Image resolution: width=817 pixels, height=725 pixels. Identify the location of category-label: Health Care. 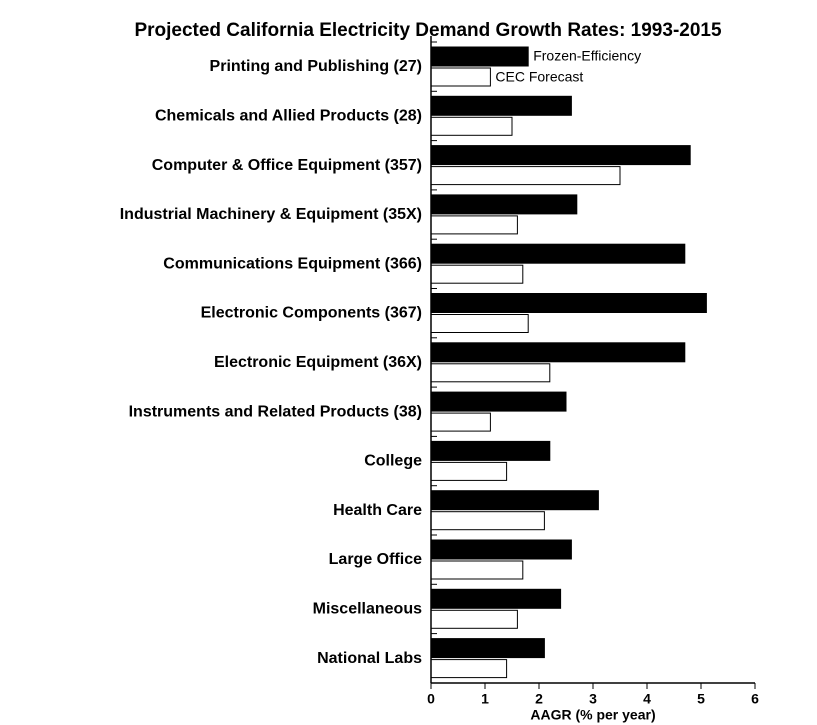
(377, 510).